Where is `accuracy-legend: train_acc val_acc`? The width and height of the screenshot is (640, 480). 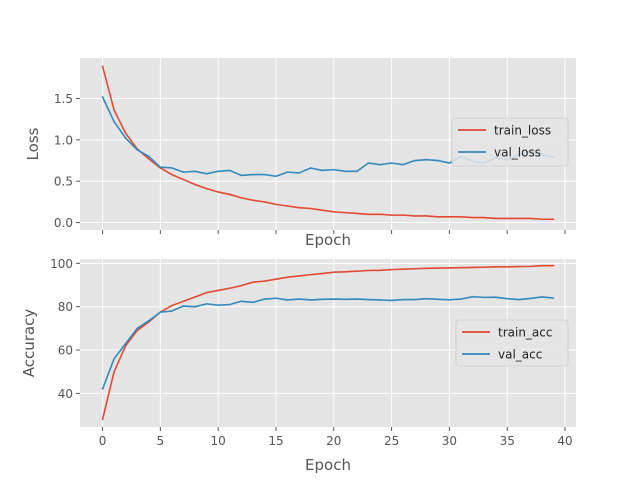 accuracy-legend: train_acc val_acc is located at coordinates (512, 343).